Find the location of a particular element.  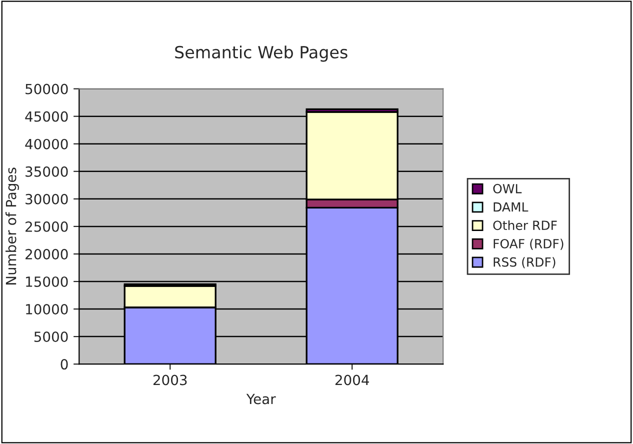

y-tick-label: 25000 is located at coordinates (47, 226).